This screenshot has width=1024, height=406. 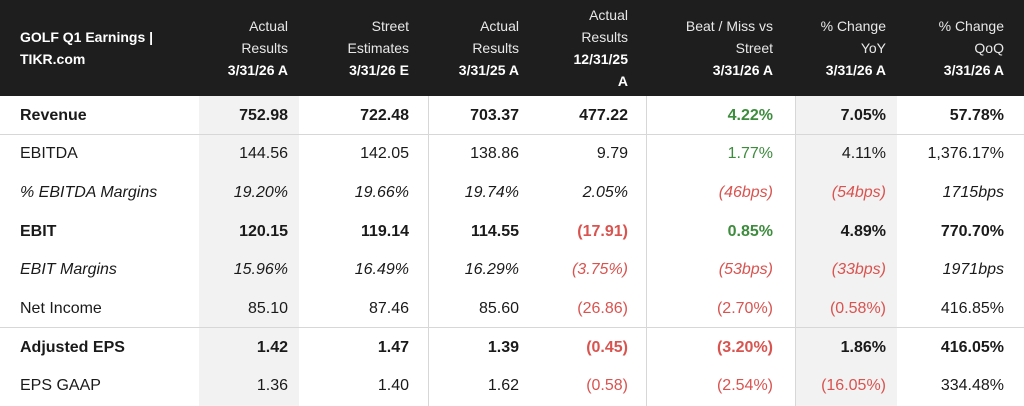 What do you see at coordinates (488, 70) in the screenshot?
I see `col-header-date: 3/31/25 A` at bounding box center [488, 70].